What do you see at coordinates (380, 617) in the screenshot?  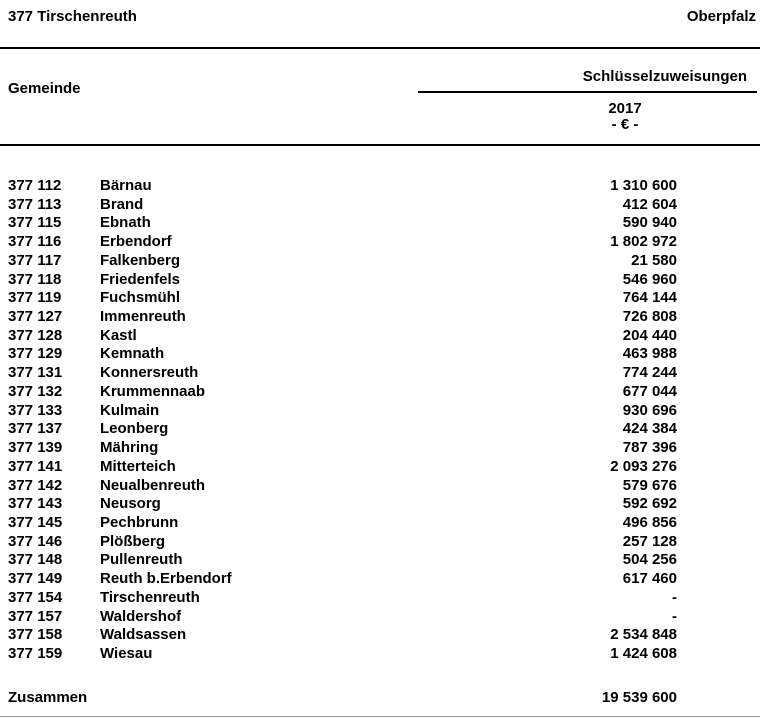 I see `table-row: 377 157 Waldershof -` at bounding box center [380, 617].